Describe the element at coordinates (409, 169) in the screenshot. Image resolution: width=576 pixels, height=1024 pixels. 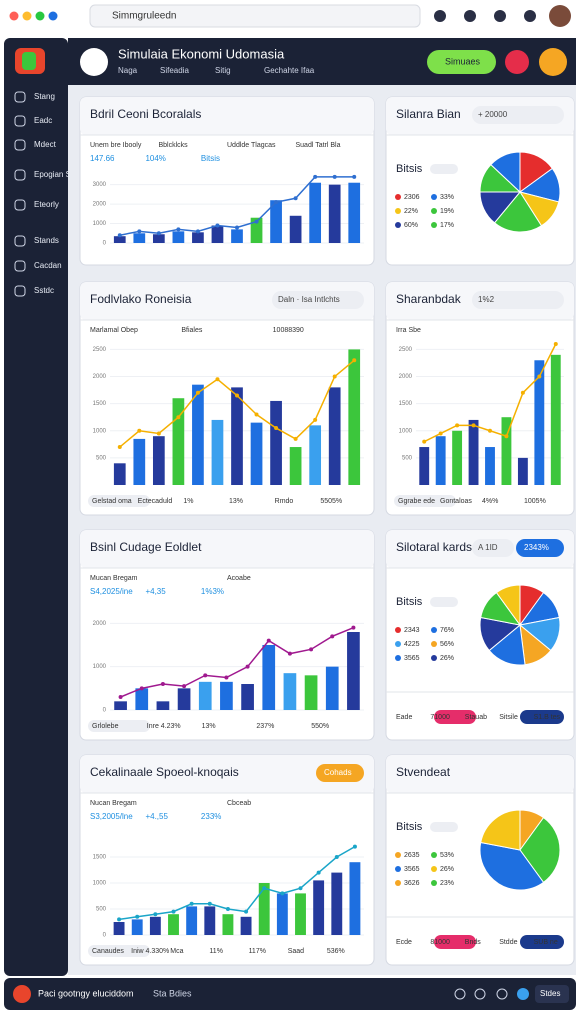
I see `legend-label: Bitsis` at that location.